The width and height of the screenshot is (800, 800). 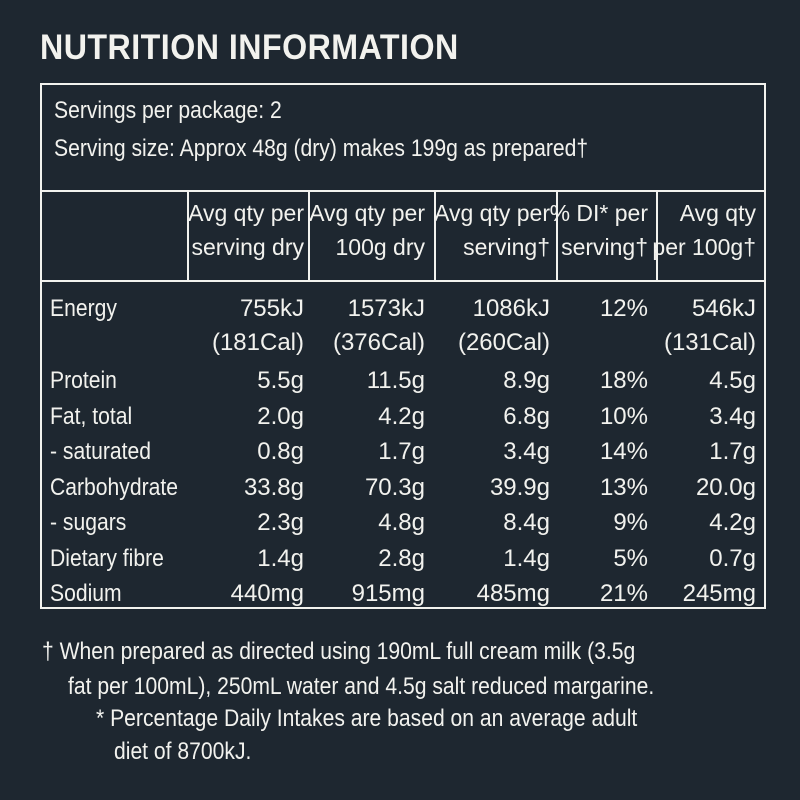 What do you see at coordinates (623, 380) in the screenshot?
I see `nutrient-value: 18%` at bounding box center [623, 380].